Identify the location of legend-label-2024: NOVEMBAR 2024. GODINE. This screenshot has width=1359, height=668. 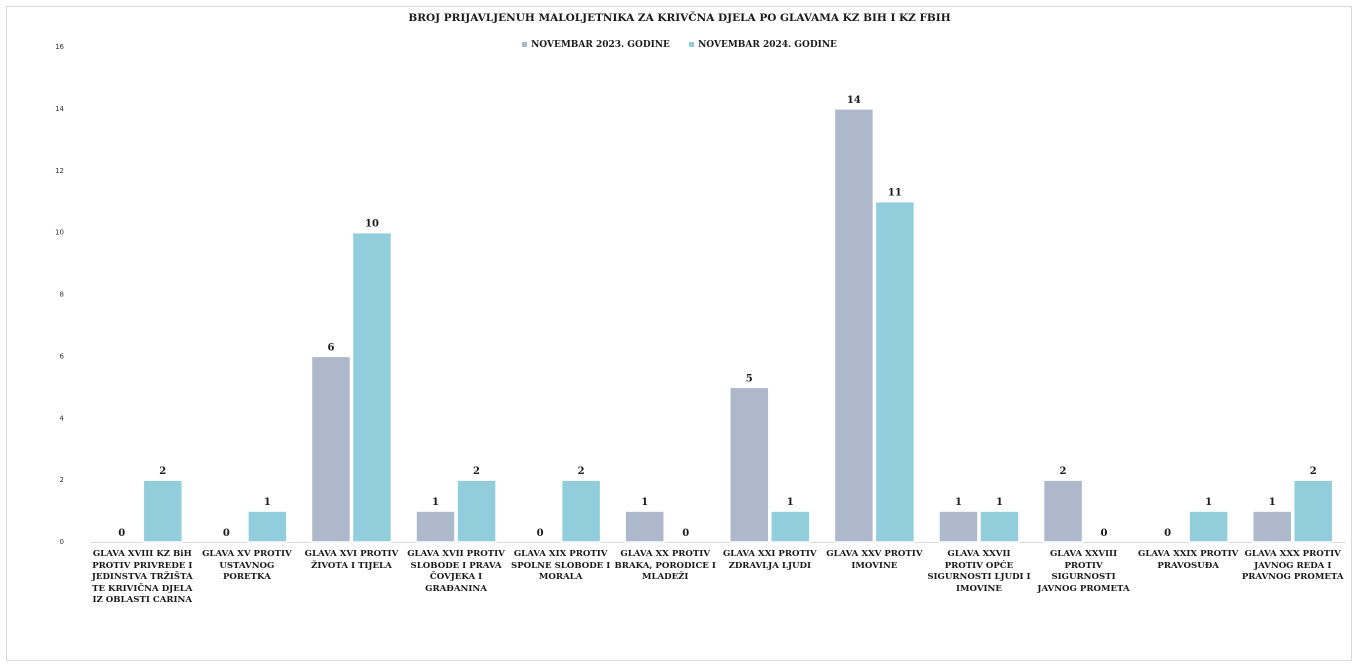
(767, 45).